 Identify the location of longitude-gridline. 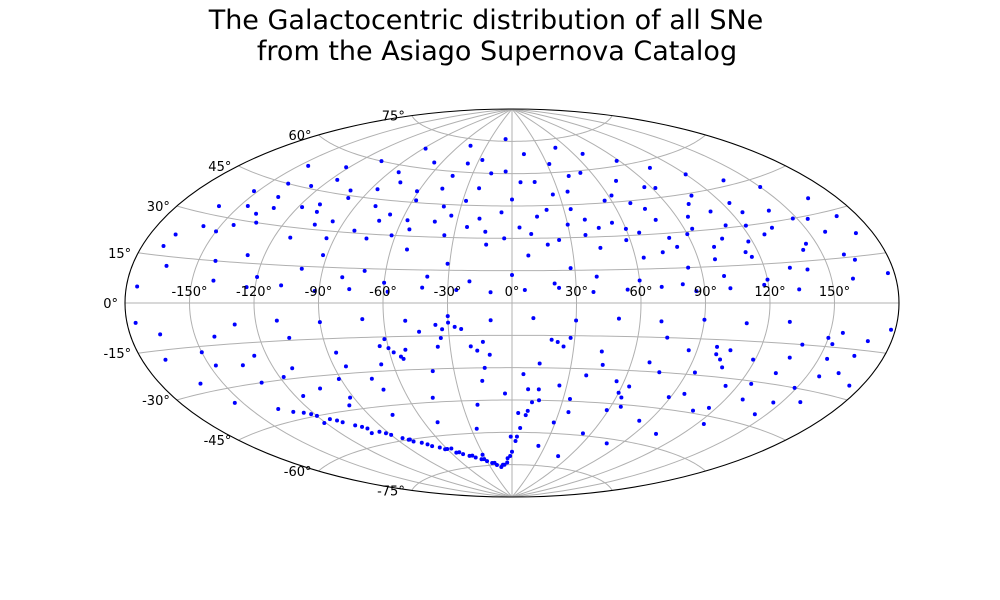
(447, 303).